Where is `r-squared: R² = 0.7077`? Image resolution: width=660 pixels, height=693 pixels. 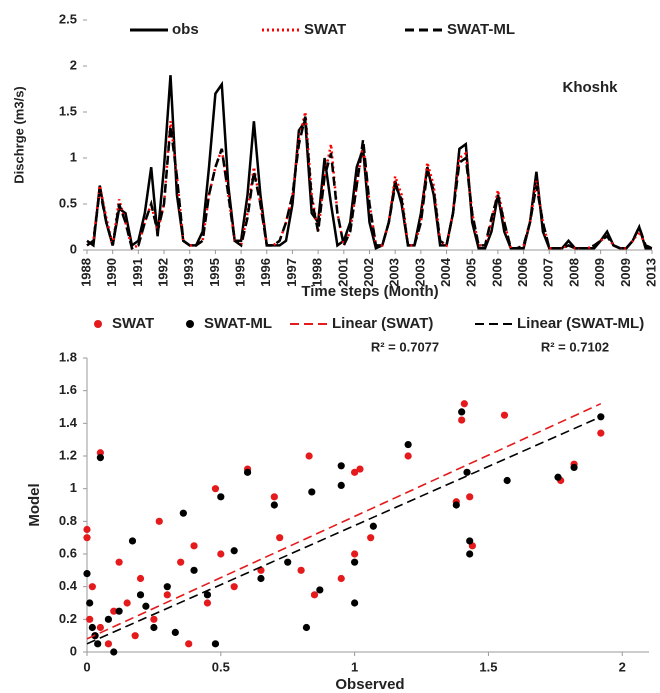
r-squared: R² = 0.7077 is located at coordinates (405, 346).